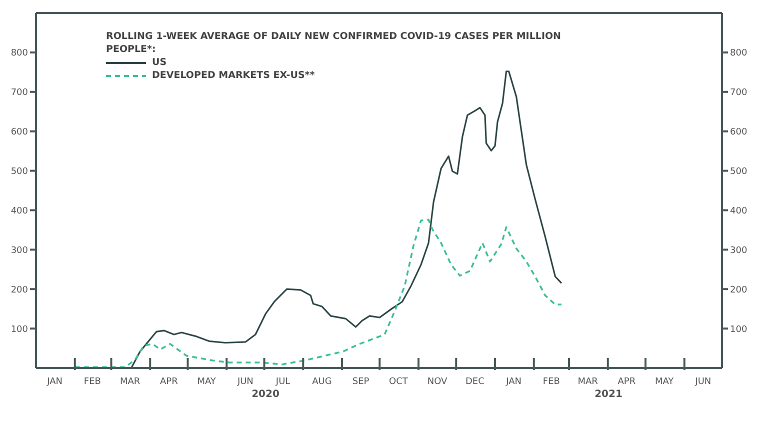 This screenshot has height=426, width=765. I want to click on x-tick-label: SEP, so click(361, 382).